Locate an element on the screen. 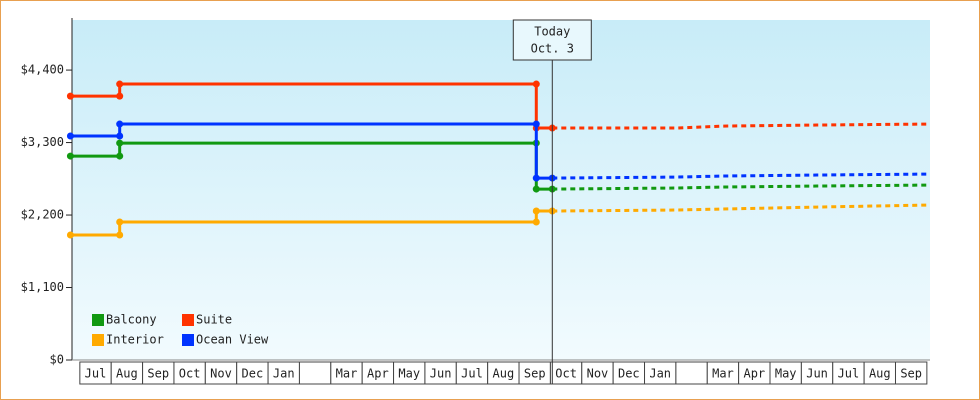 This screenshot has width=980, height=400. legend-label: Ocean View is located at coordinates (232, 340).